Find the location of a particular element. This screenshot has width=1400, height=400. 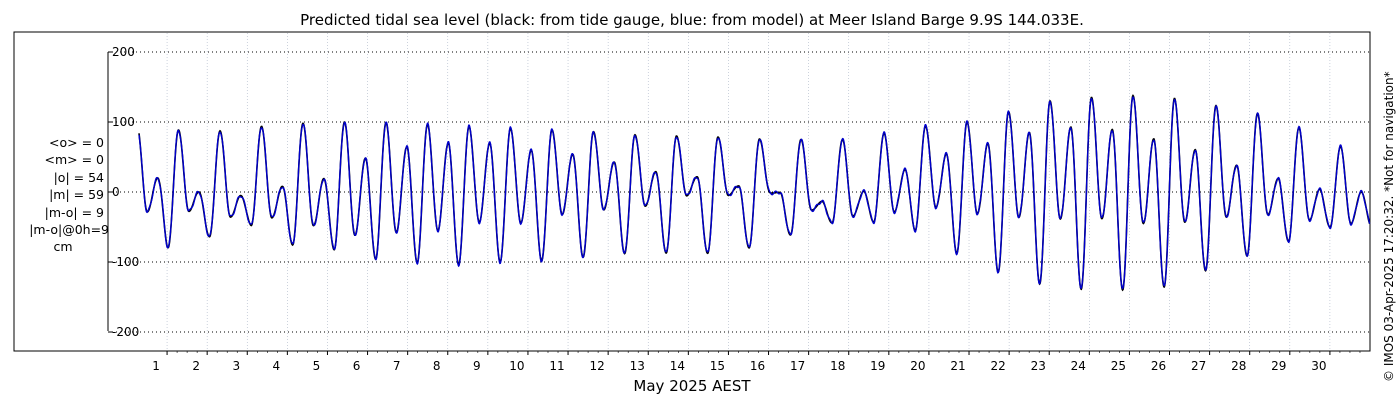

y-tick-label: -100 is located at coordinates (125, 262).